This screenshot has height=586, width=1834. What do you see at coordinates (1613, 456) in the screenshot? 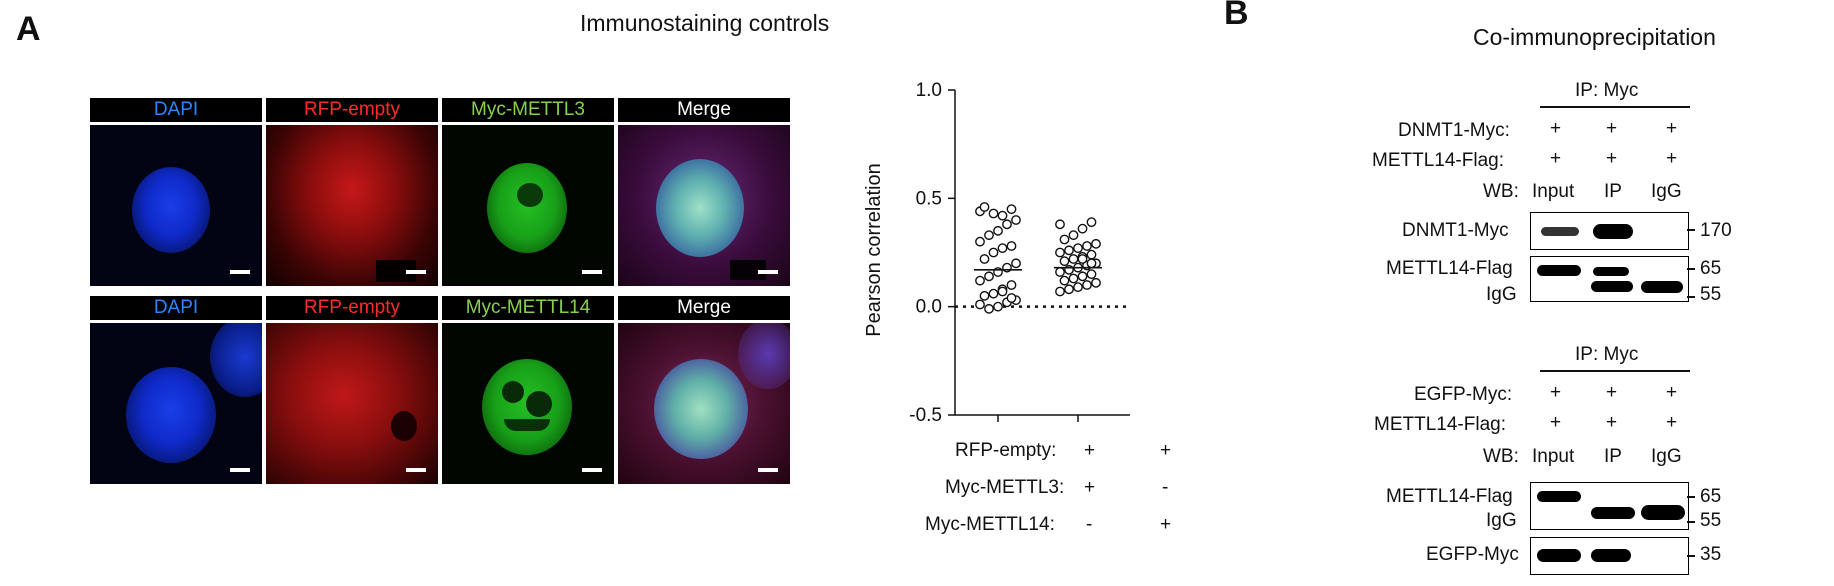
I see `lane-label: IP` at bounding box center [1613, 456].